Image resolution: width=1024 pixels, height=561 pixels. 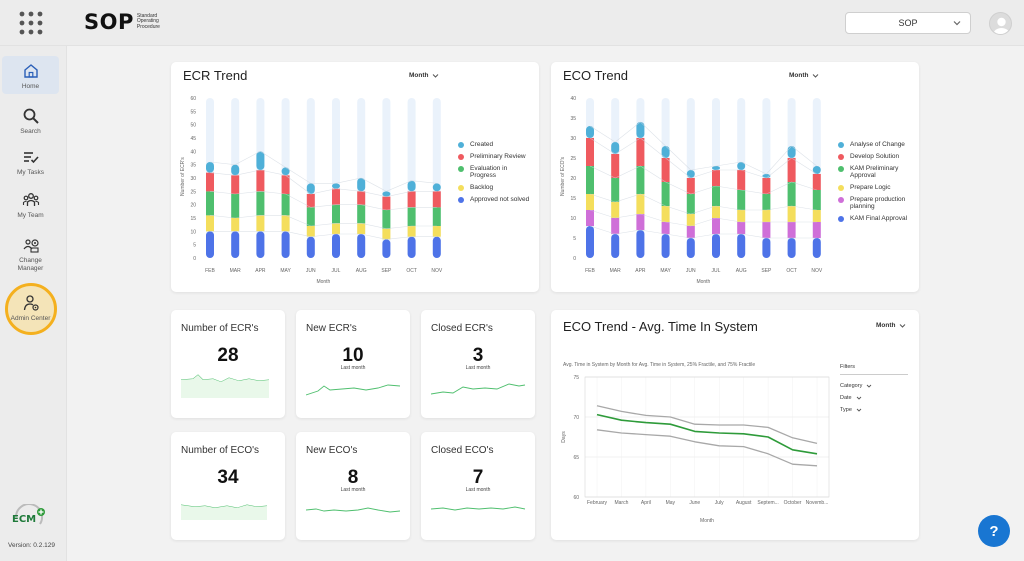 I want to click on y-tick-label: 45, so click(x=193, y=139).